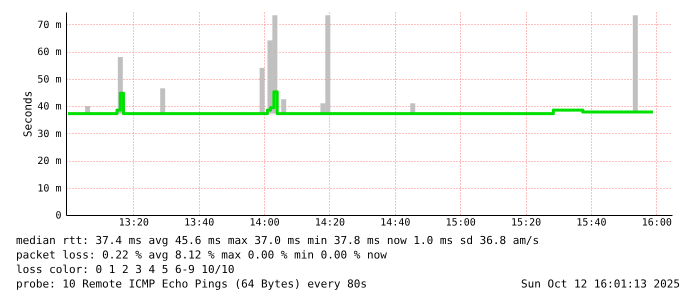 The width and height of the screenshot is (697, 297). What do you see at coordinates (49, 188) in the screenshot?
I see `y-tick-label: 10 m` at bounding box center [49, 188].